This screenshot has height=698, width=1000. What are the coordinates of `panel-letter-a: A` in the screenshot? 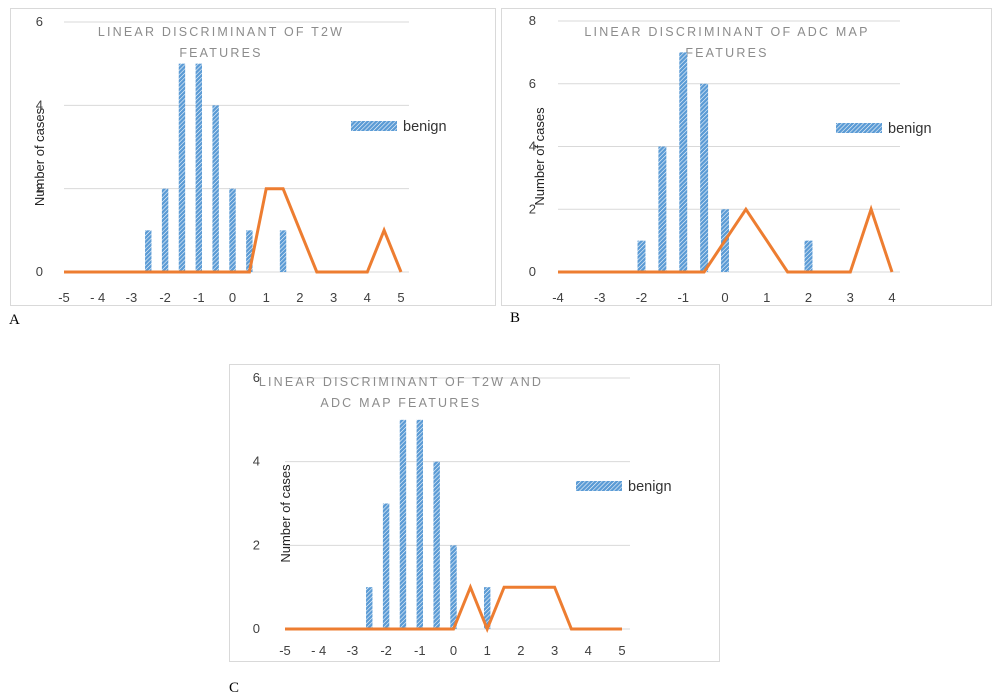 It's located at (14, 320).